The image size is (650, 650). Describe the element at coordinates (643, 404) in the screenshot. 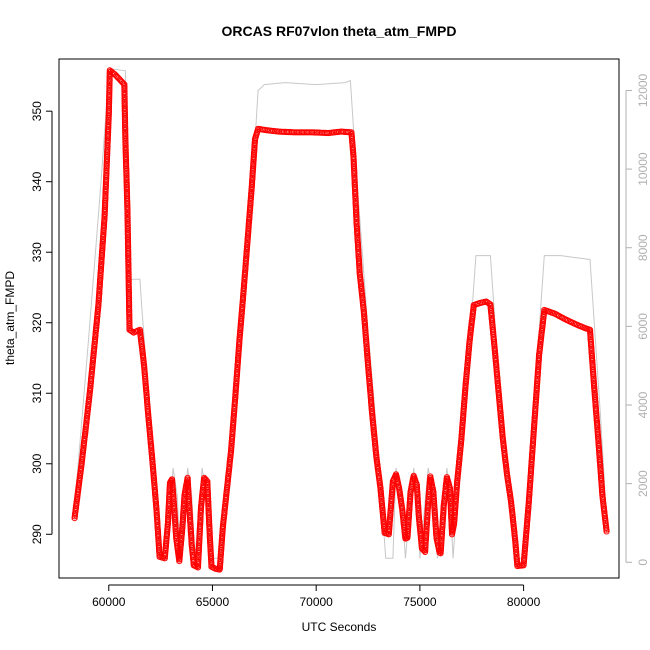

I see `y2-tick-label: 4000` at that location.